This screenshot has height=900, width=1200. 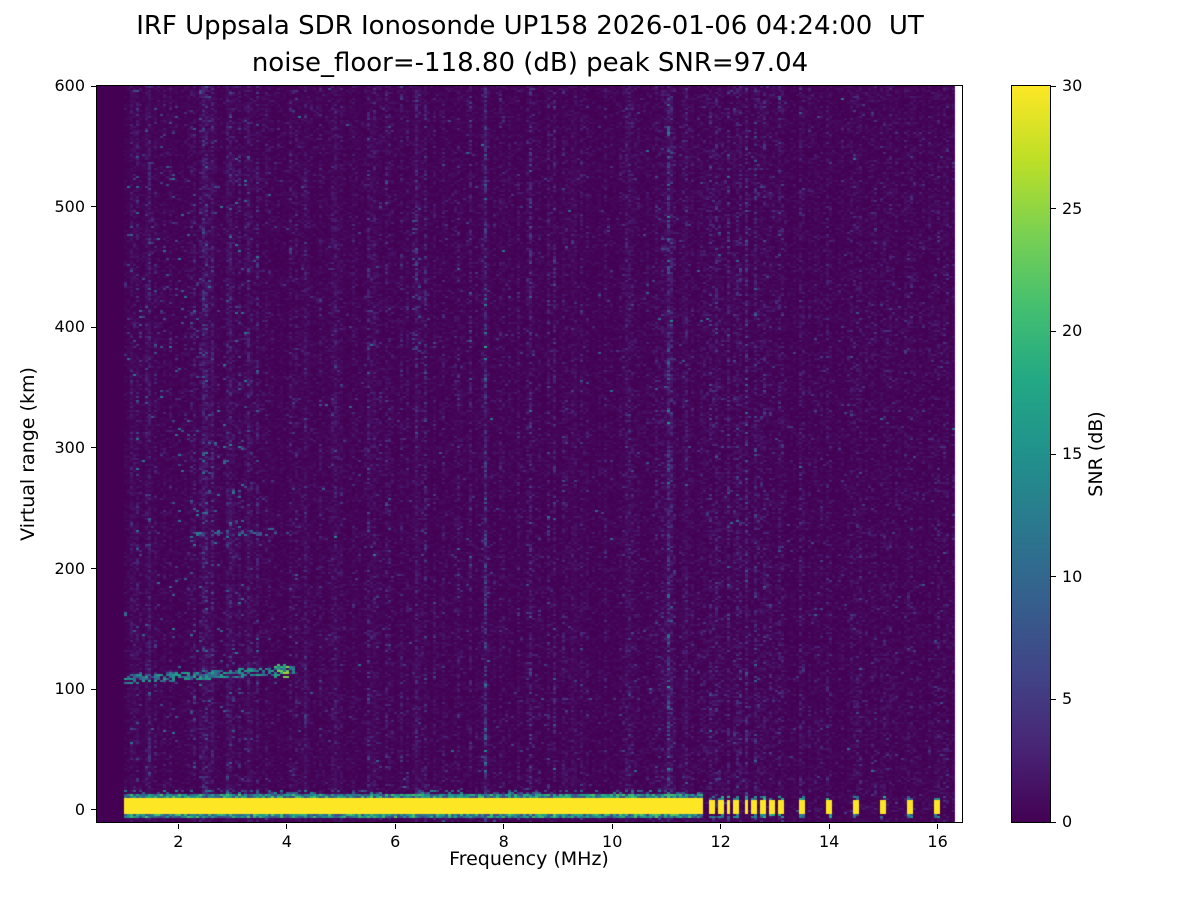 I want to click on x-axis-label: Frequency (MHz), so click(x=529, y=859).